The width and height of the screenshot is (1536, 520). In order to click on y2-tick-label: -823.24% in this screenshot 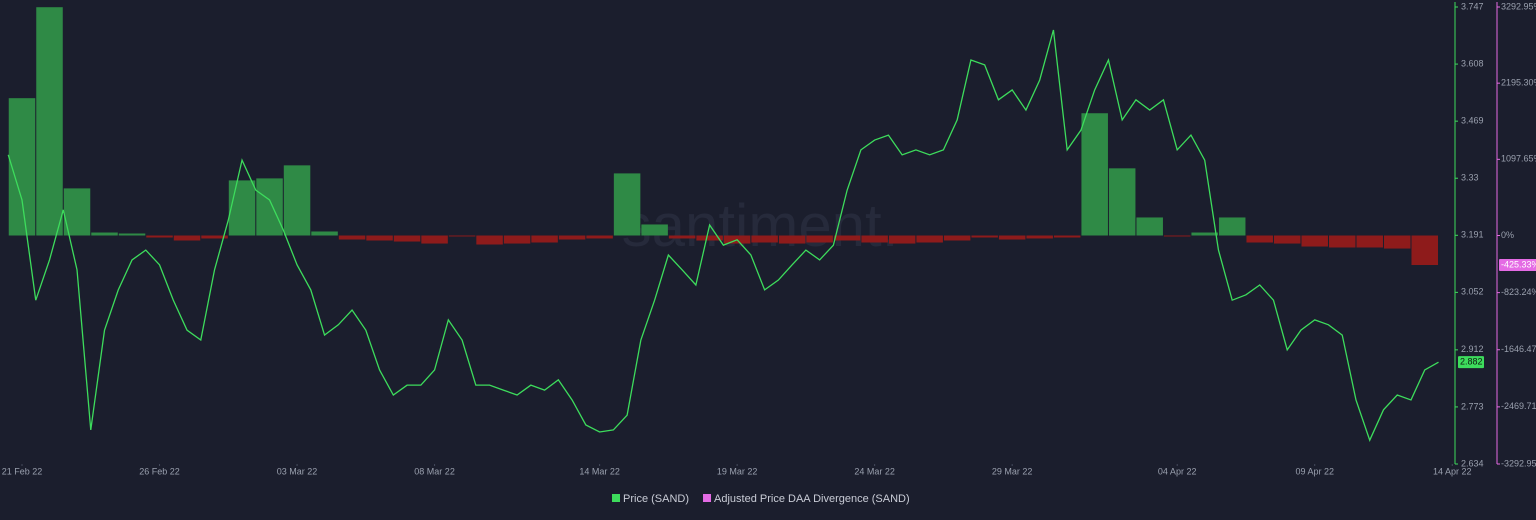, I will do `click(1518, 292)`.